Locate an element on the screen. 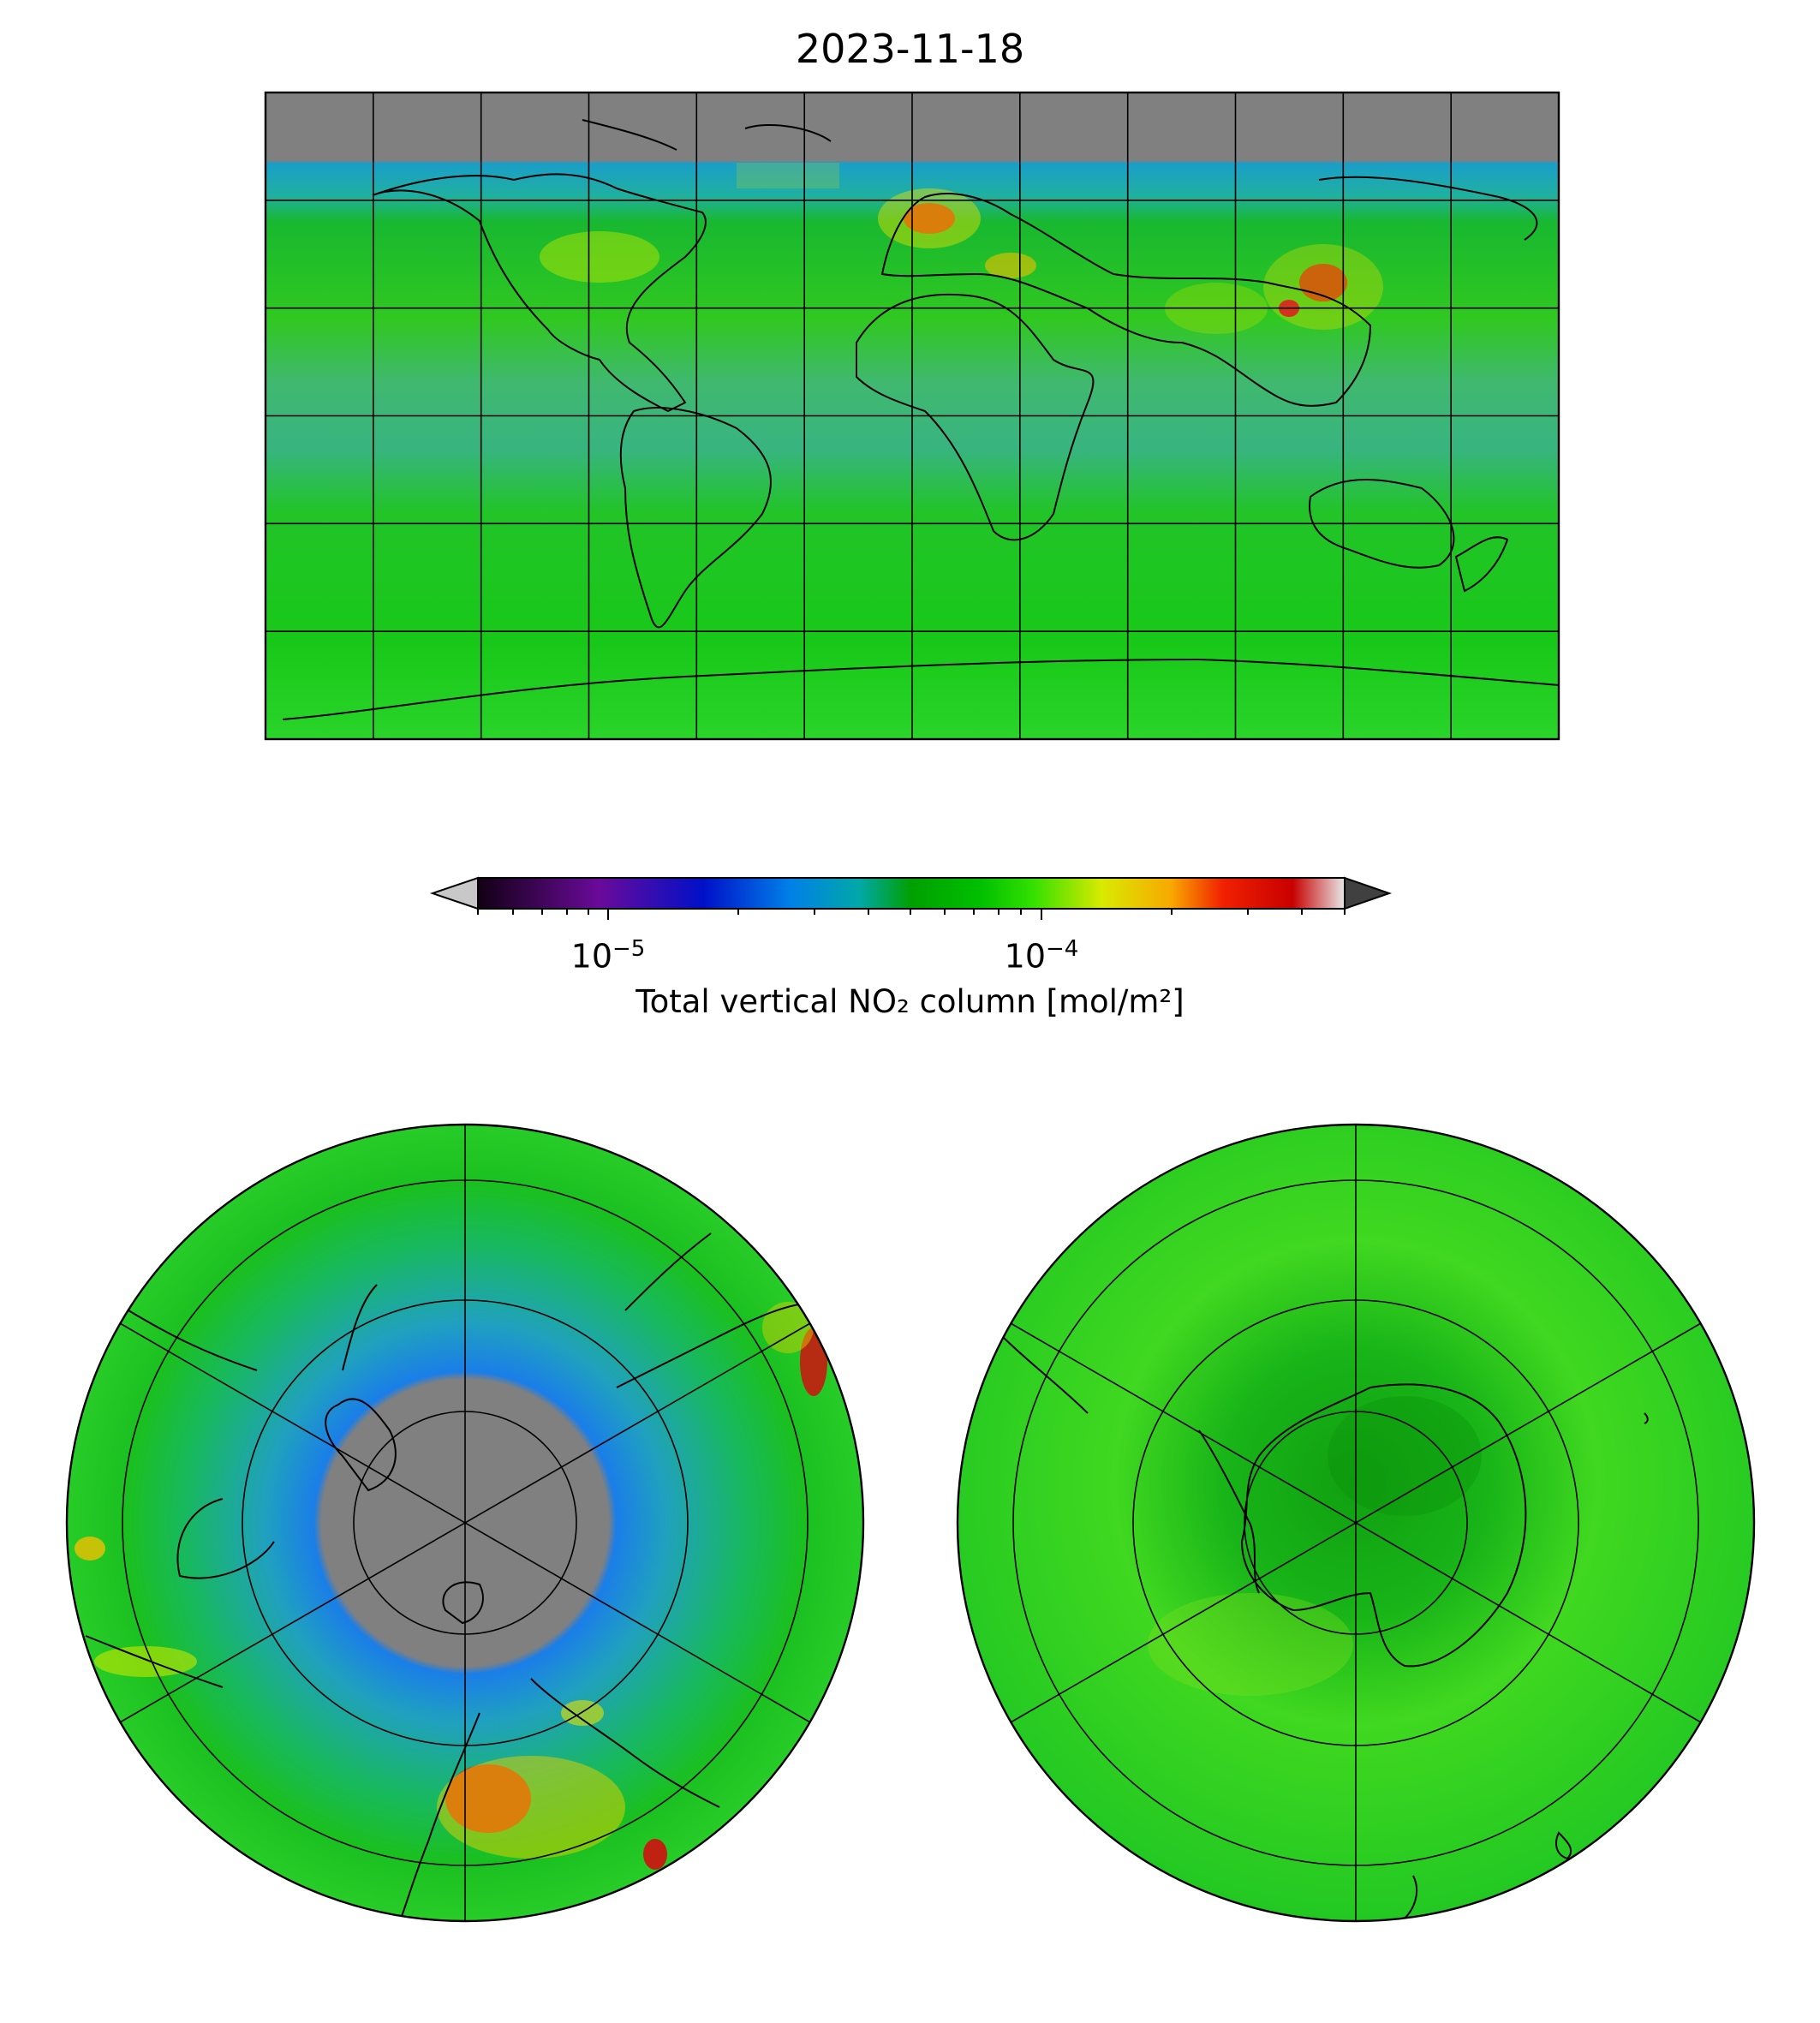 The height and width of the screenshot is (2023, 1820). south-graticule is located at coordinates (1356, 1523).